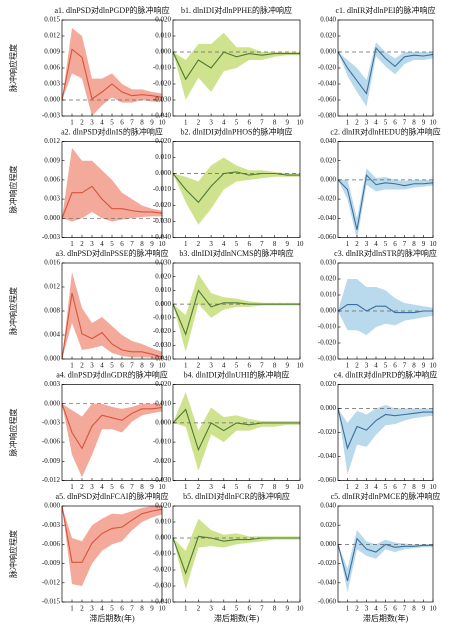  Describe the element at coordinates (51, 602) in the screenshot. I see `y-tick-label: -0.015` at that location.